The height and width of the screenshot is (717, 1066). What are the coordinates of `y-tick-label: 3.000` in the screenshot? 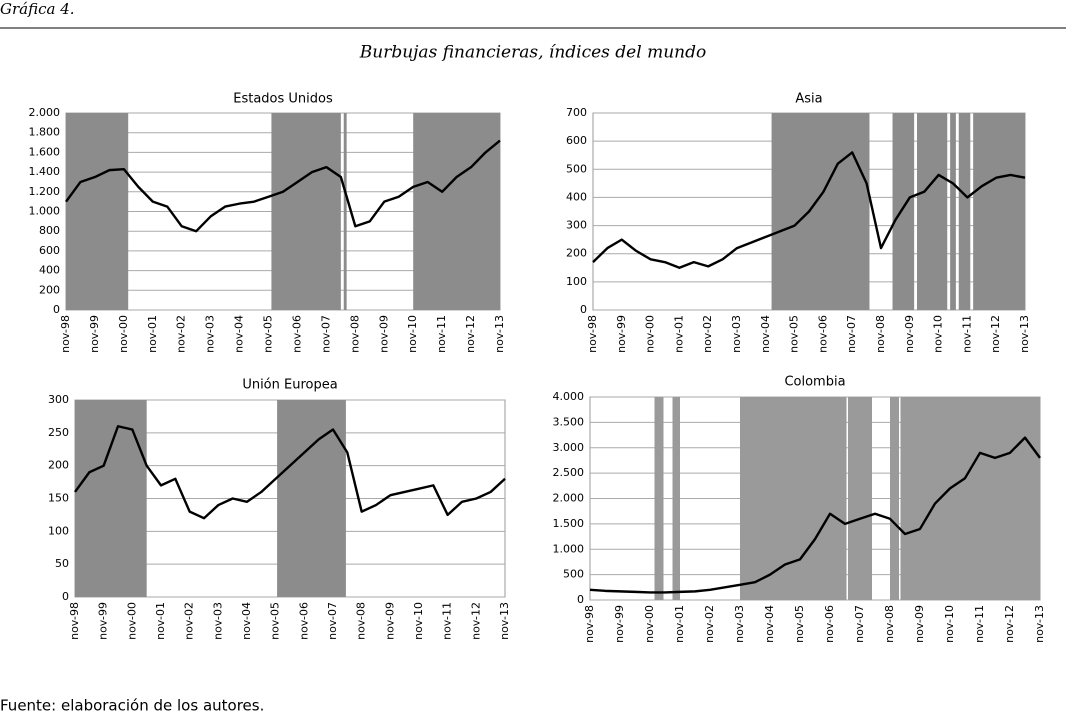 It's located at (569, 447).